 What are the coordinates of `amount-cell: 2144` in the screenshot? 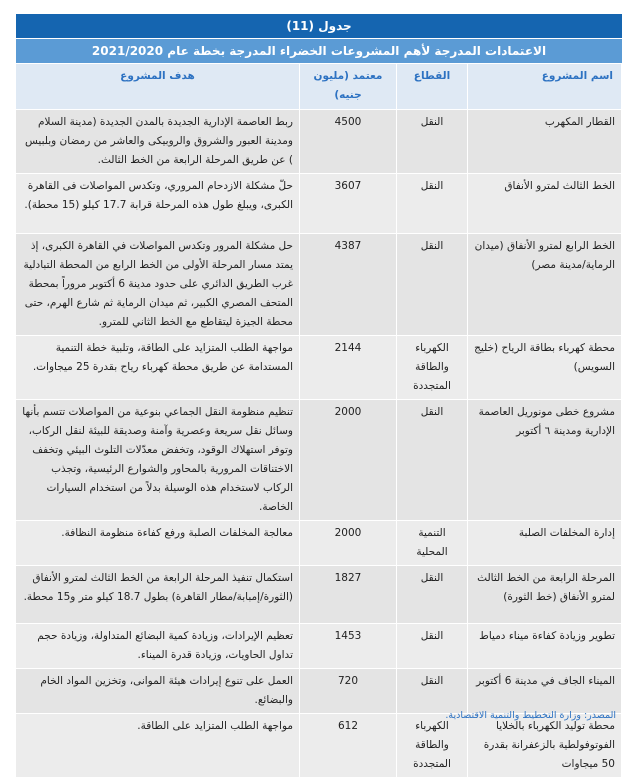 It's located at (348, 367).